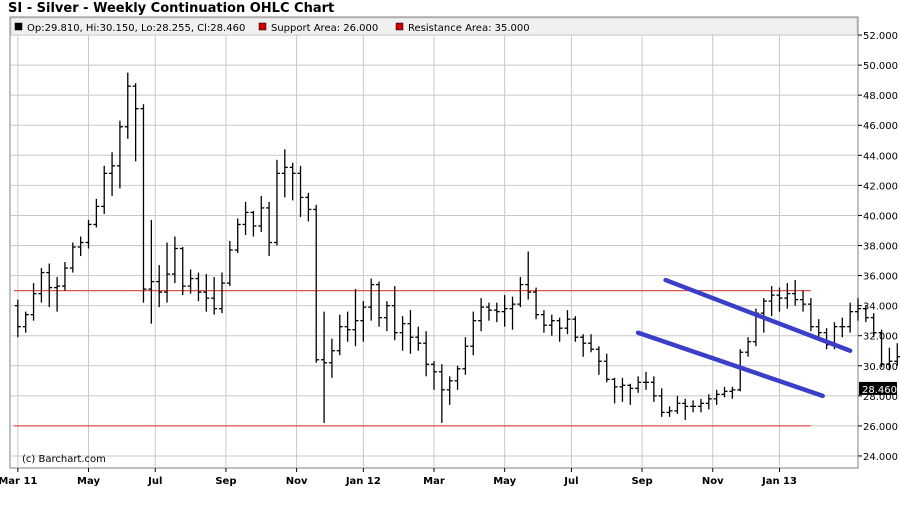 Image resolution: width=900 pixels, height=511 pixels. What do you see at coordinates (64, 459) in the screenshot?
I see `credit-label: (c) Barchart.com` at bounding box center [64, 459].